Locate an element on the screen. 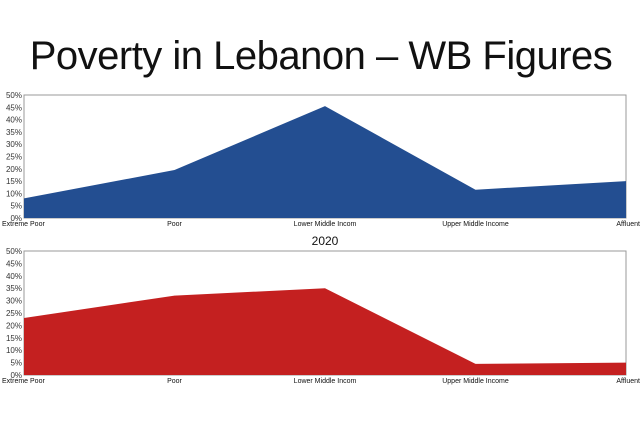 Image resolution: width=642 pixels, height=433 pixels. page-title: Poverty in Lebanon – WB Figures is located at coordinates (321, 56).